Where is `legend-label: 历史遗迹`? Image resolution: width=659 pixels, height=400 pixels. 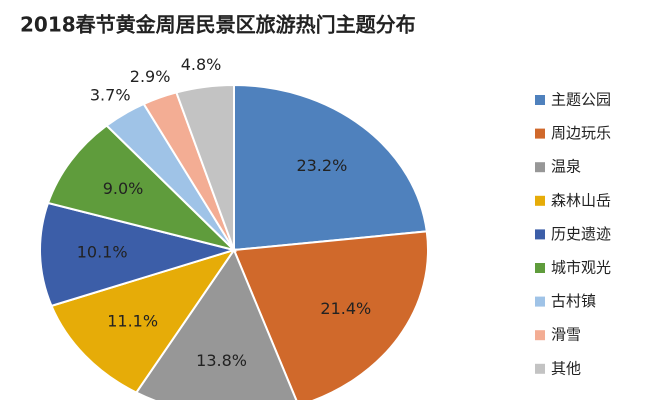 legend-label: 历史遗迹 is located at coordinates (581, 234).